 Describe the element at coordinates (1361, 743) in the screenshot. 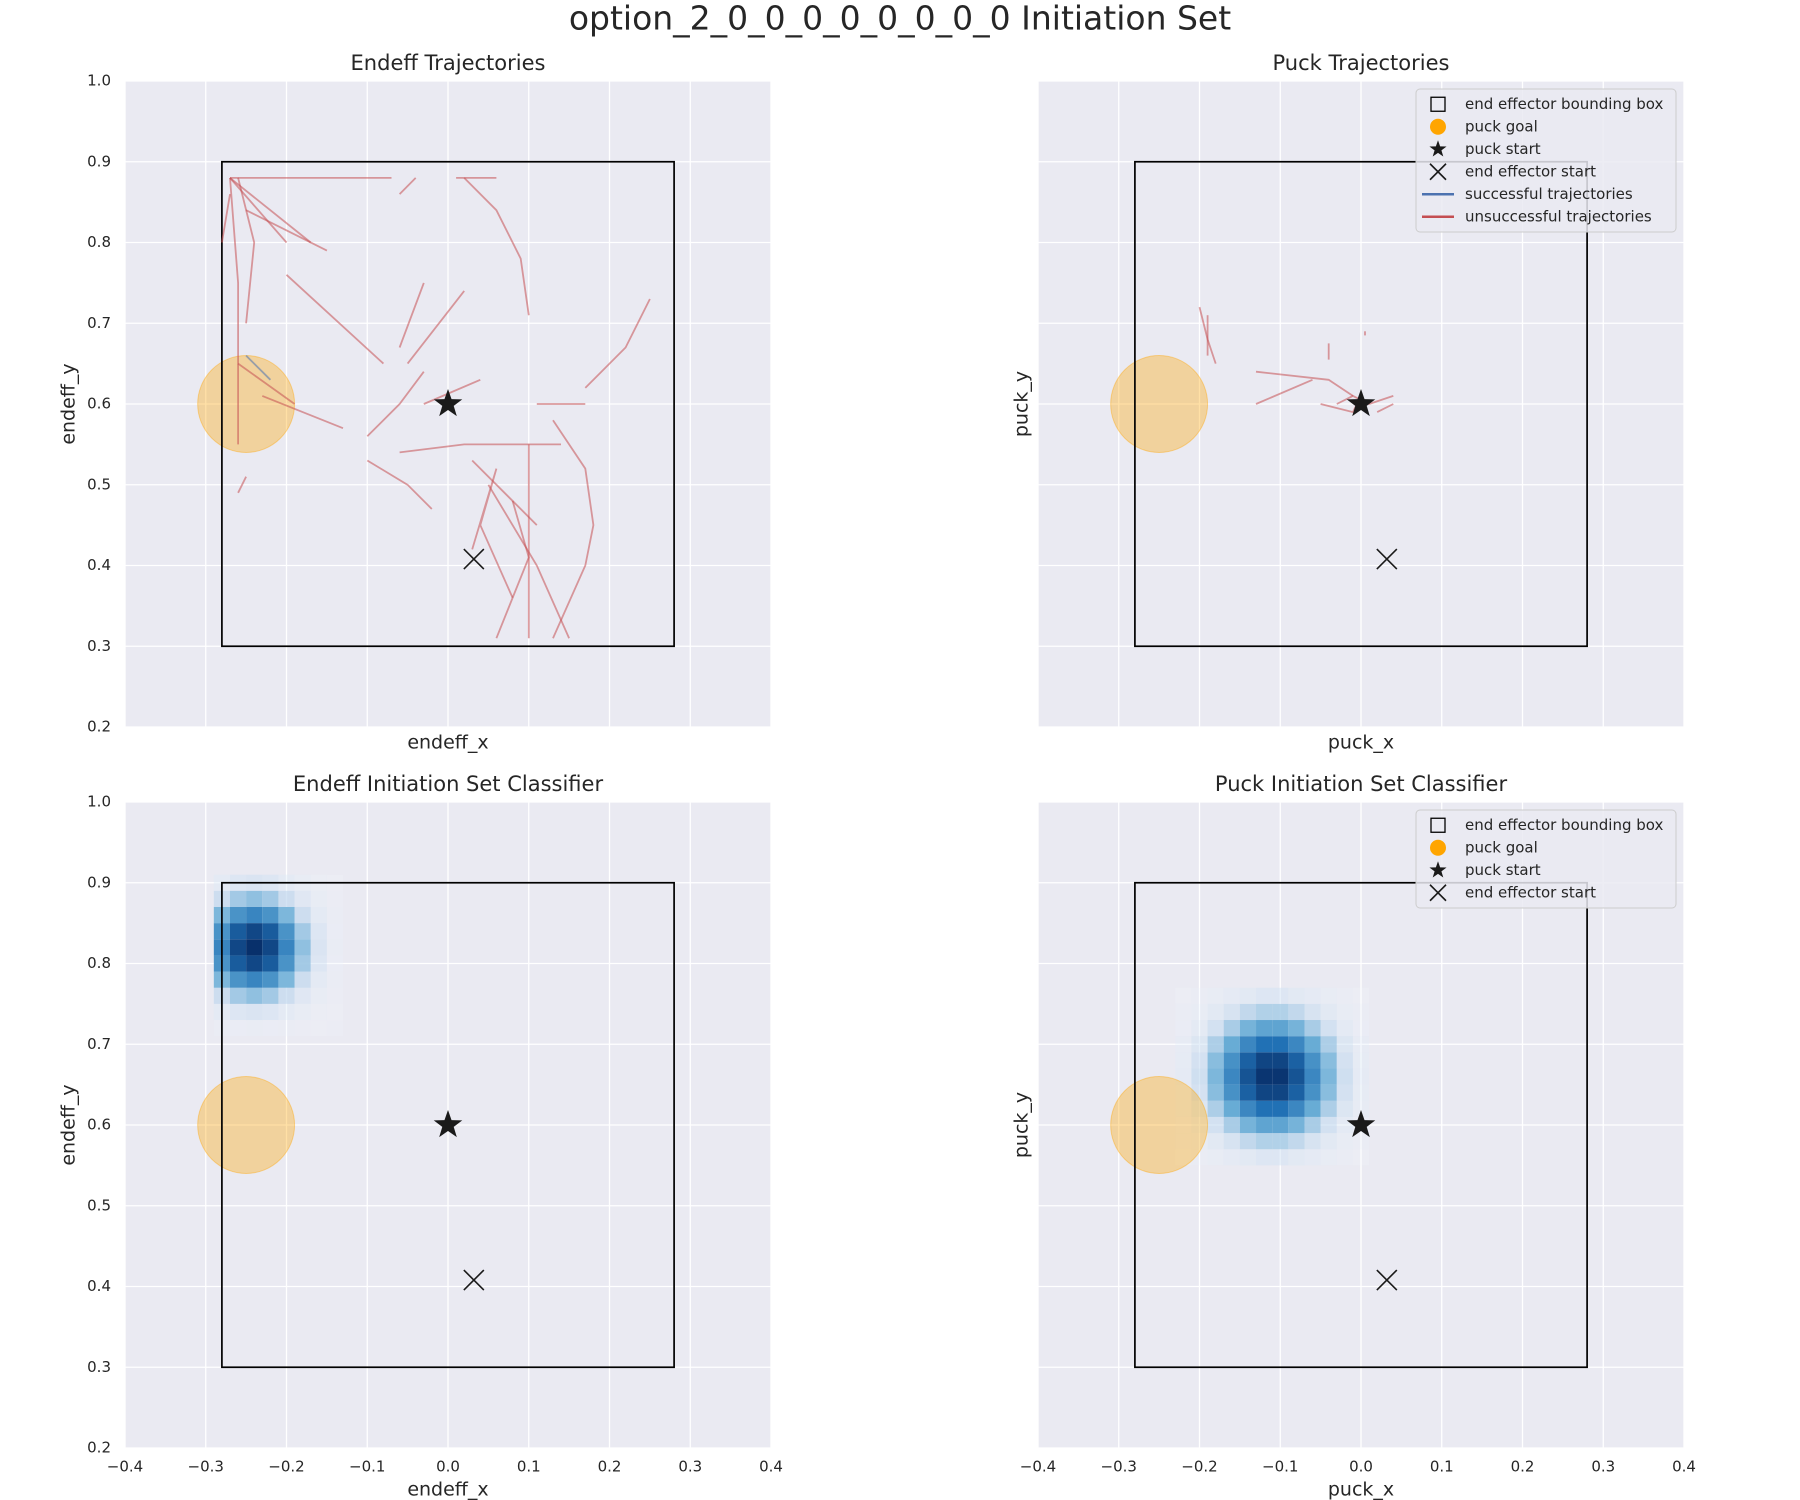

I see `x-axis-label: puck_x` at that location.